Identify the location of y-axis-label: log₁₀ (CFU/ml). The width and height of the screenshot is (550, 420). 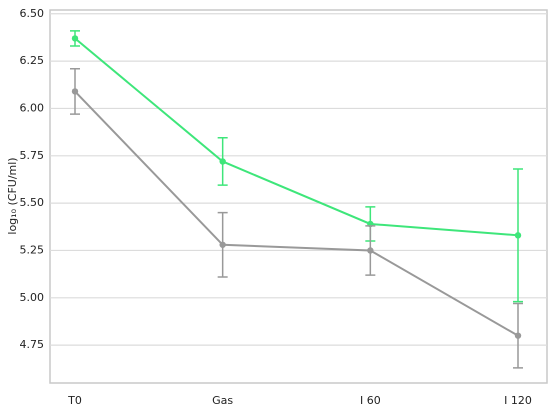
(12, 195).